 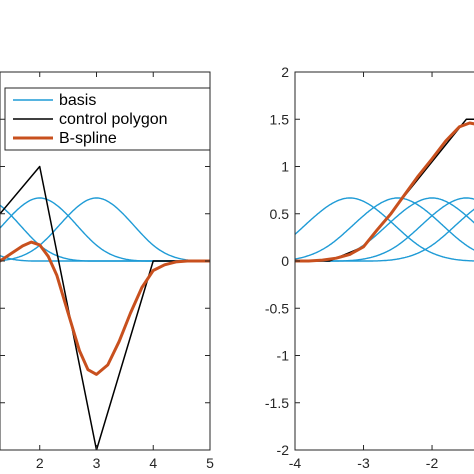 I want to click on y-tick-label: 1, so click(x=285, y=167).